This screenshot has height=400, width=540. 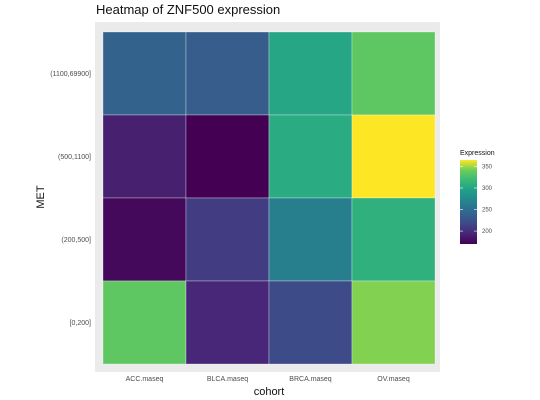 I want to click on x-tick-label: ACC.maseq, so click(x=145, y=379).